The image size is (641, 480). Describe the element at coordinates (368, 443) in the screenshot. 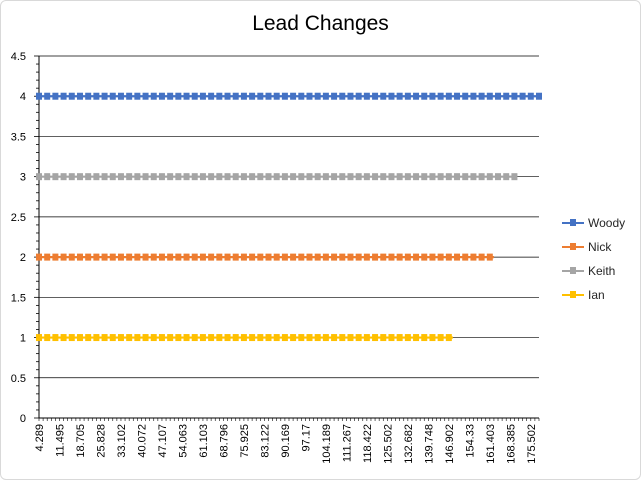

I see `x-tick-label: 118.422` at that location.